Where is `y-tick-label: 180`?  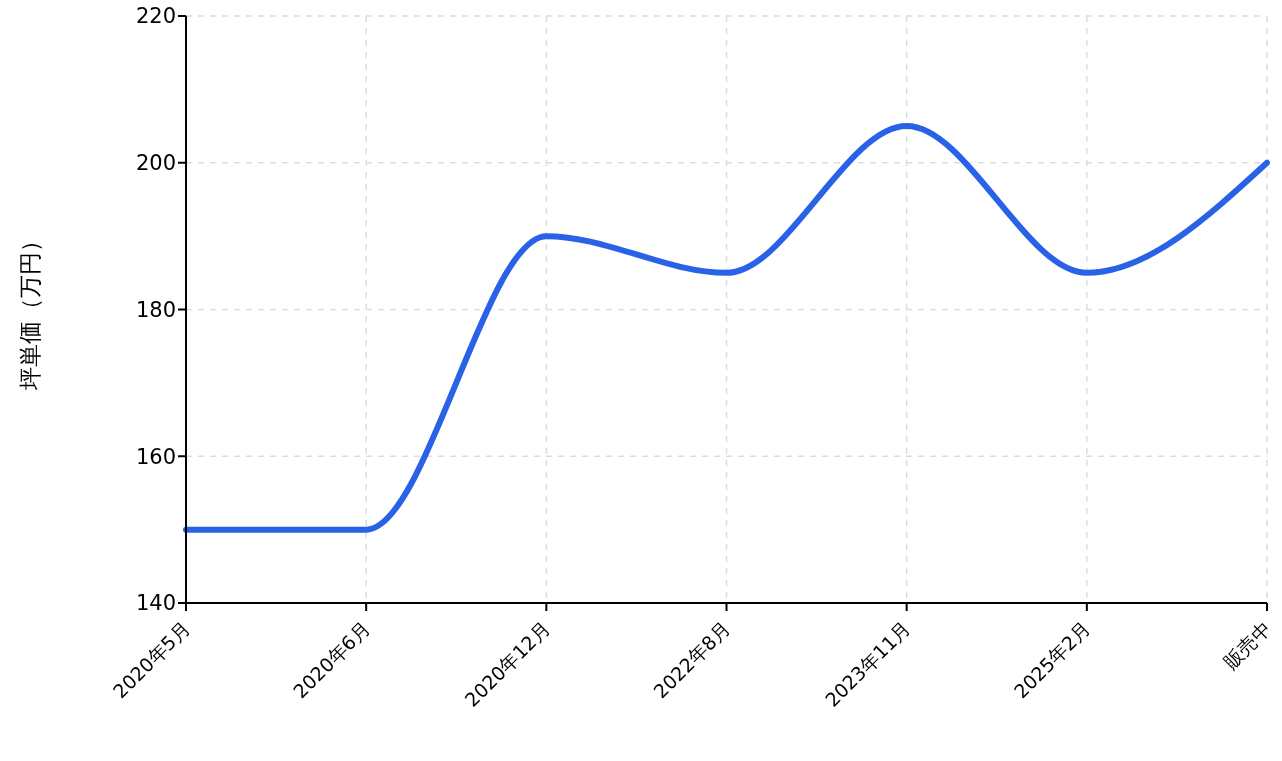 y-tick-label: 180 is located at coordinates (155, 309).